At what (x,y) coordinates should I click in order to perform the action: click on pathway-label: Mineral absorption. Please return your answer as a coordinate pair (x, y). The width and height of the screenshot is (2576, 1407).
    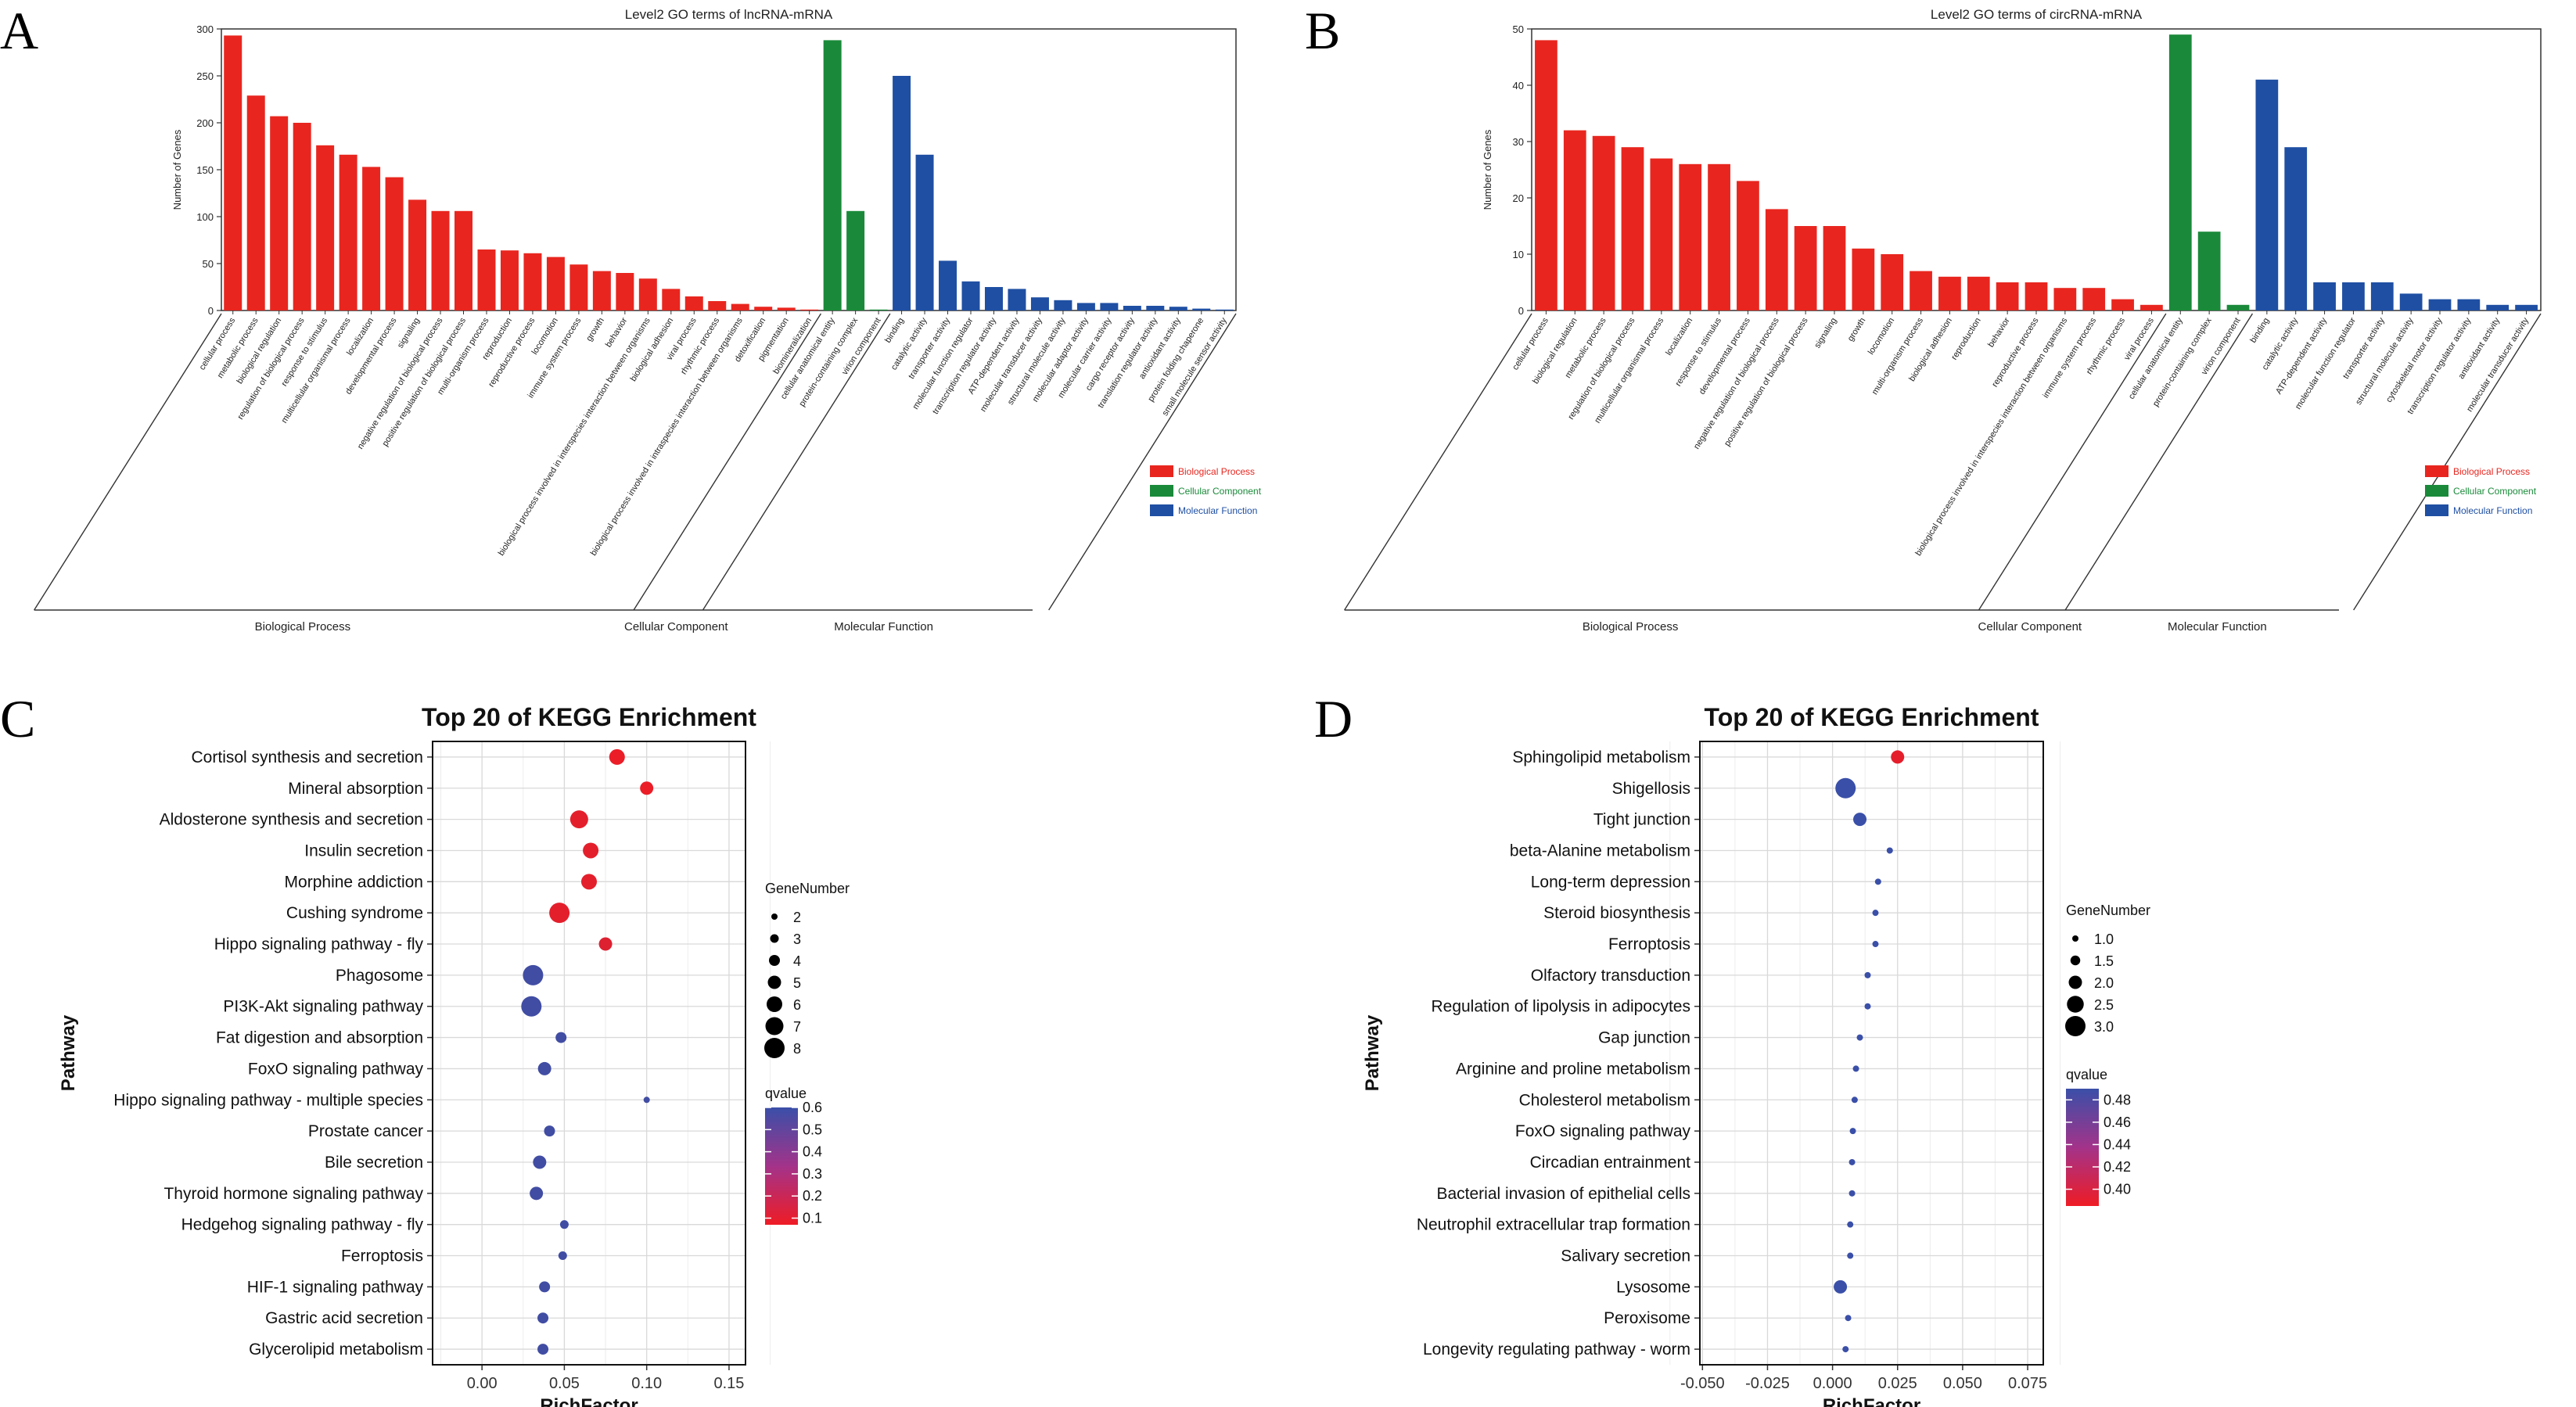
    Looking at the image, I should click on (355, 789).